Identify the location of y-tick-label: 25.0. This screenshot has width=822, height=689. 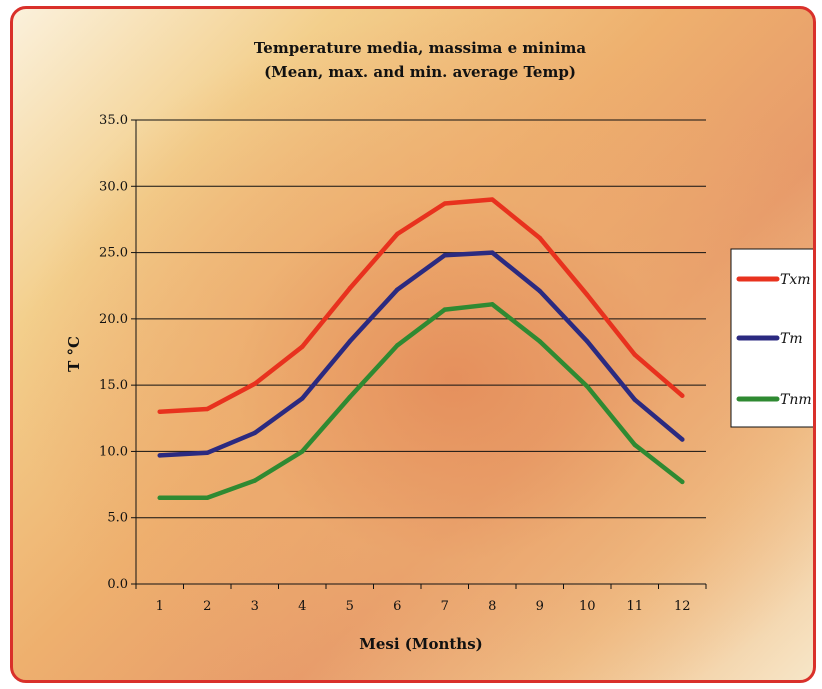
(113, 253).